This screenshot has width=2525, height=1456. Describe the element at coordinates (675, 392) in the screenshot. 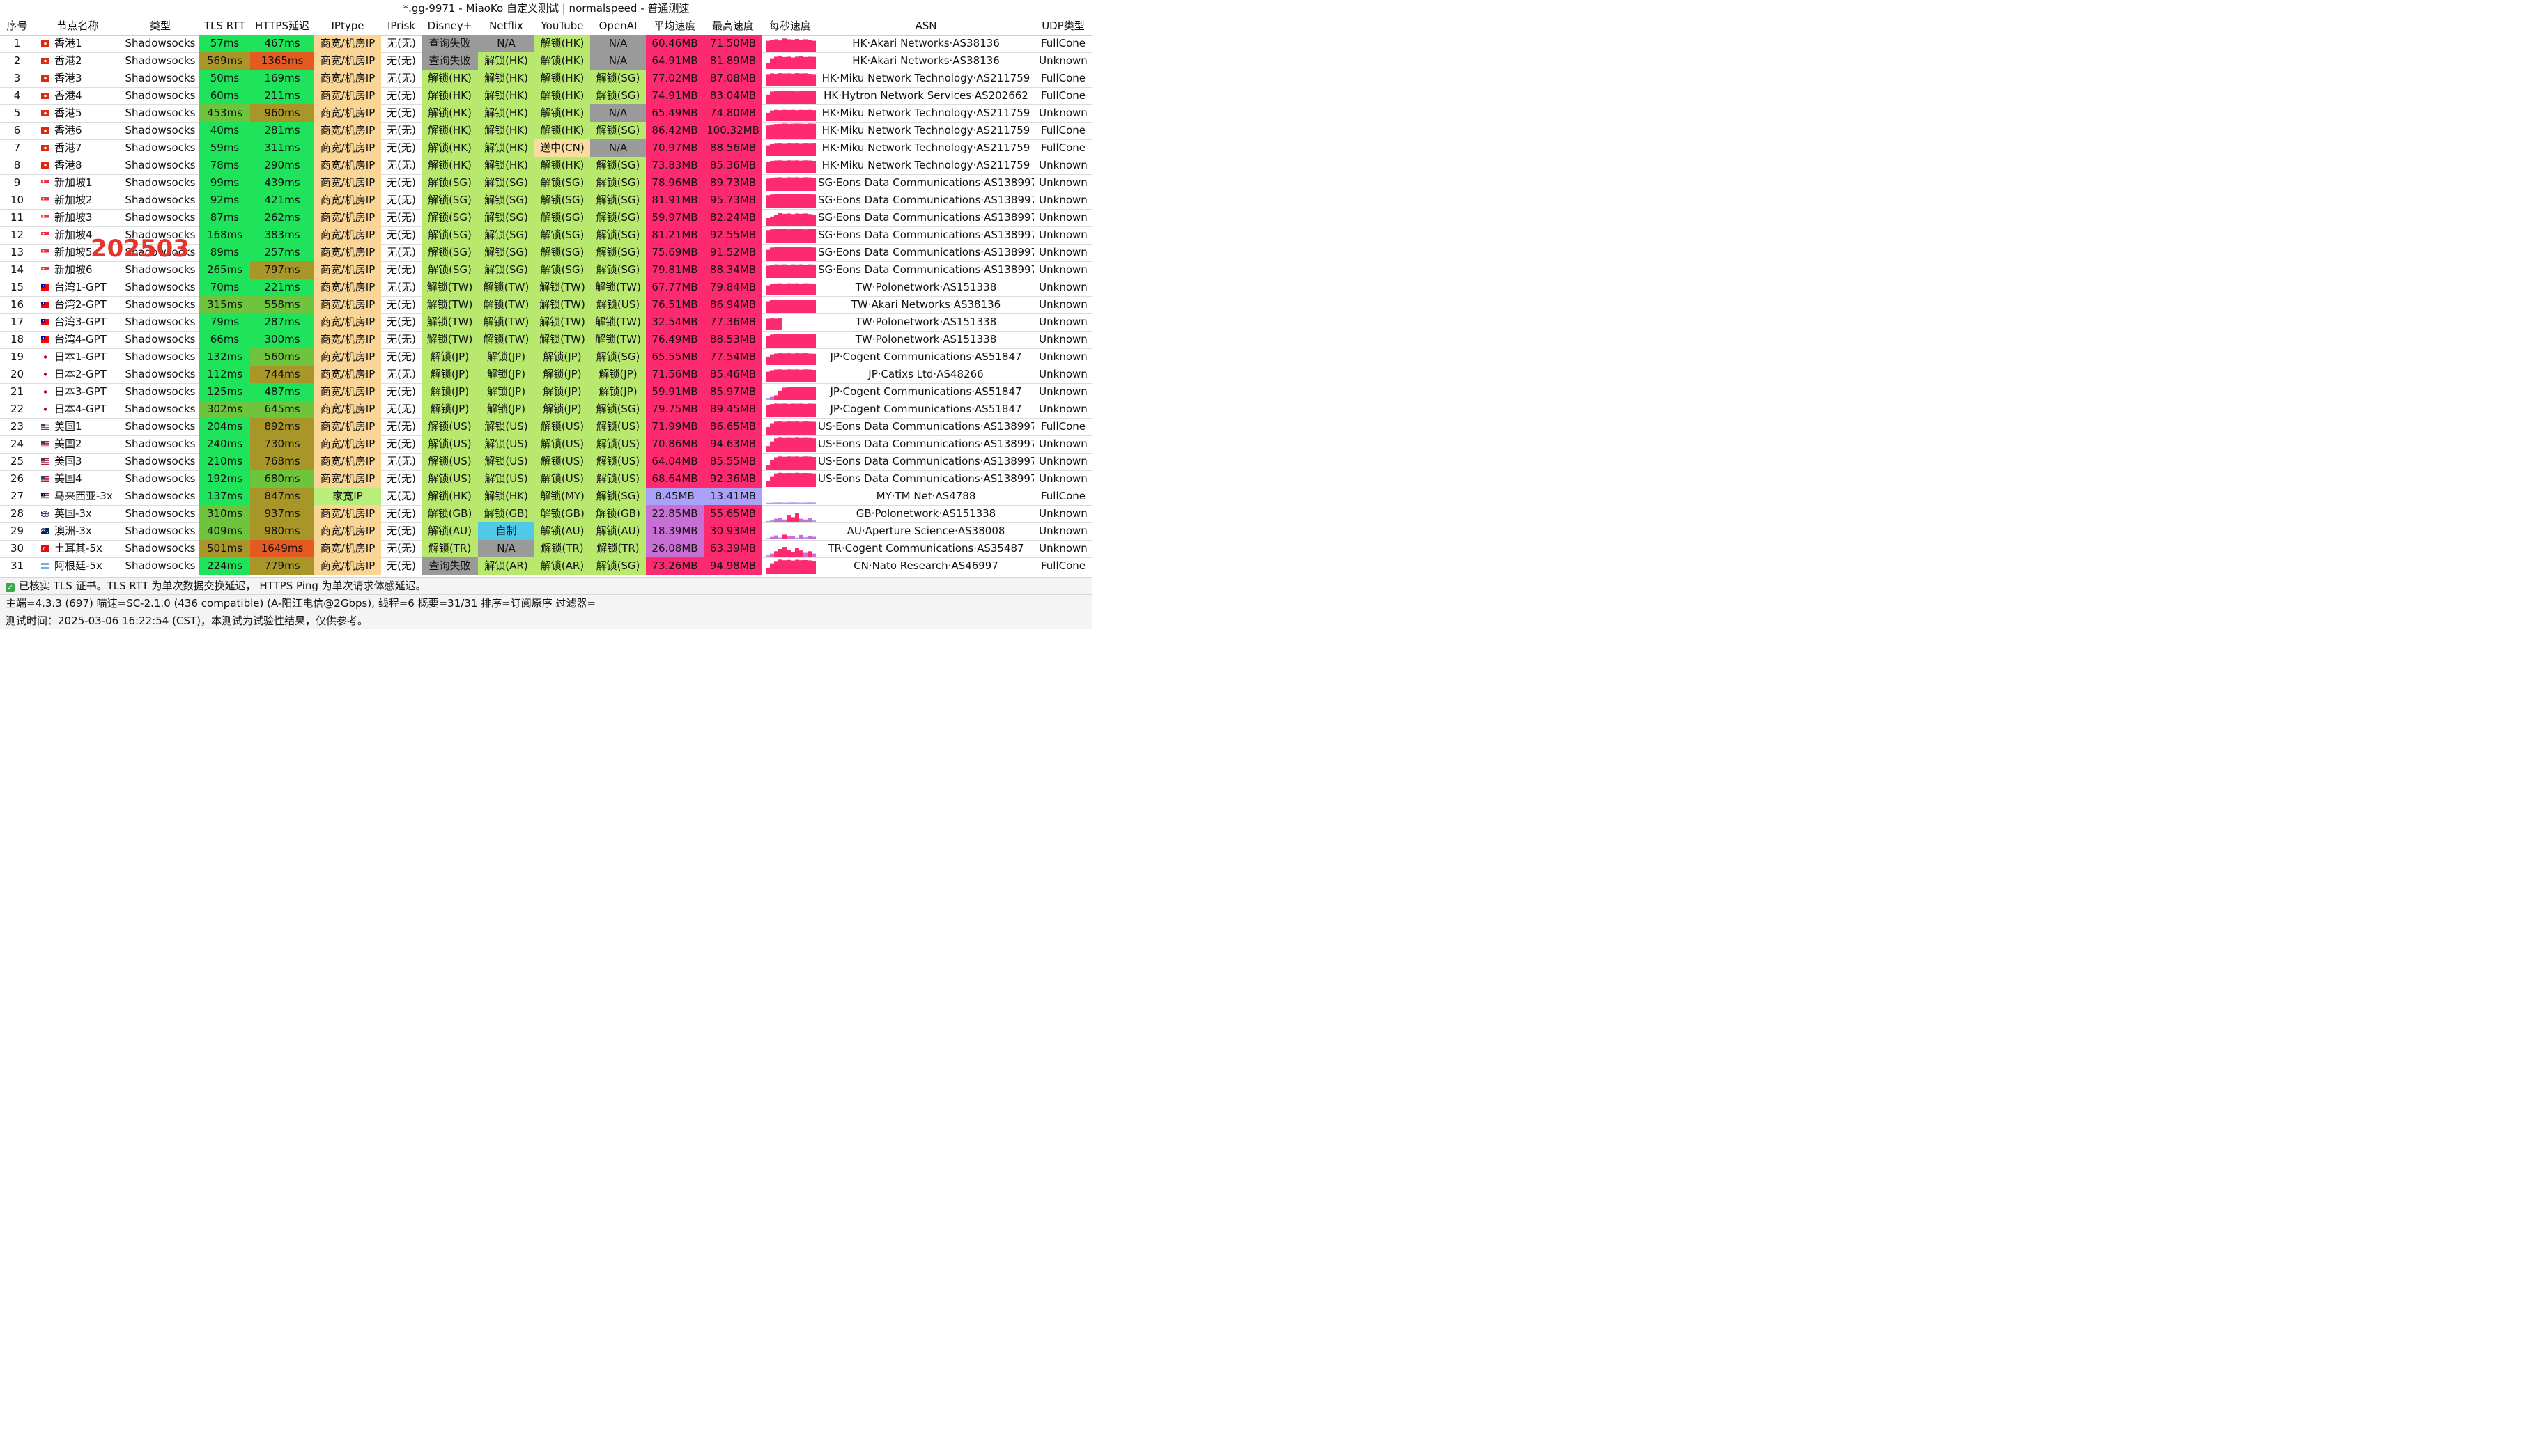

I see `avg-speed: 59.91MB` at that location.